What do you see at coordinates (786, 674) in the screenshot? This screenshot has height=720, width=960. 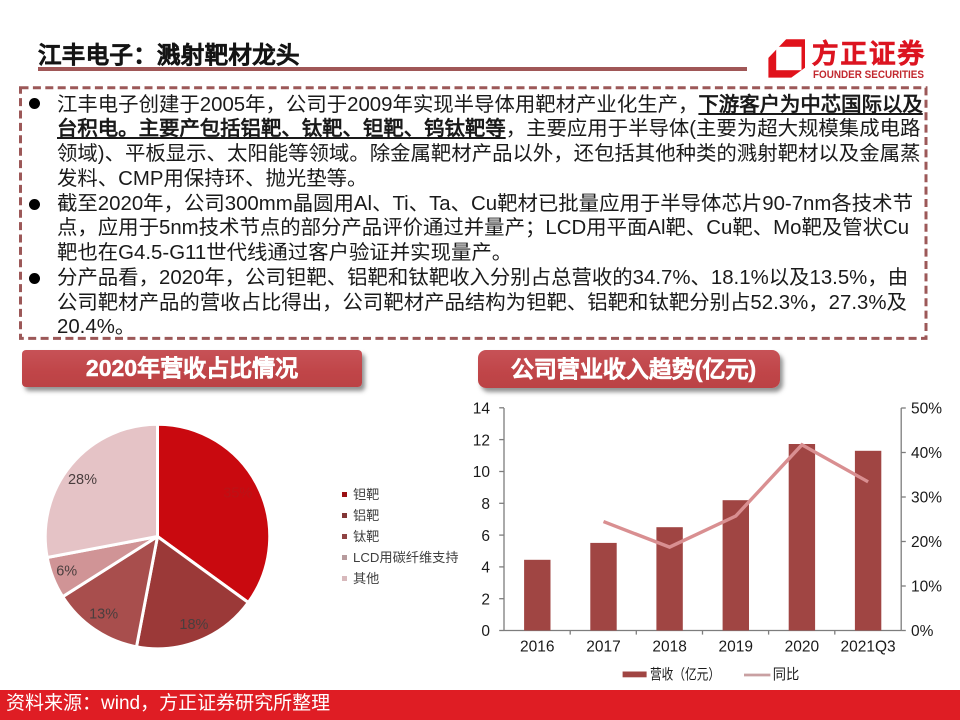 I see `svg-text: 同比` at bounding box center [786, 674].